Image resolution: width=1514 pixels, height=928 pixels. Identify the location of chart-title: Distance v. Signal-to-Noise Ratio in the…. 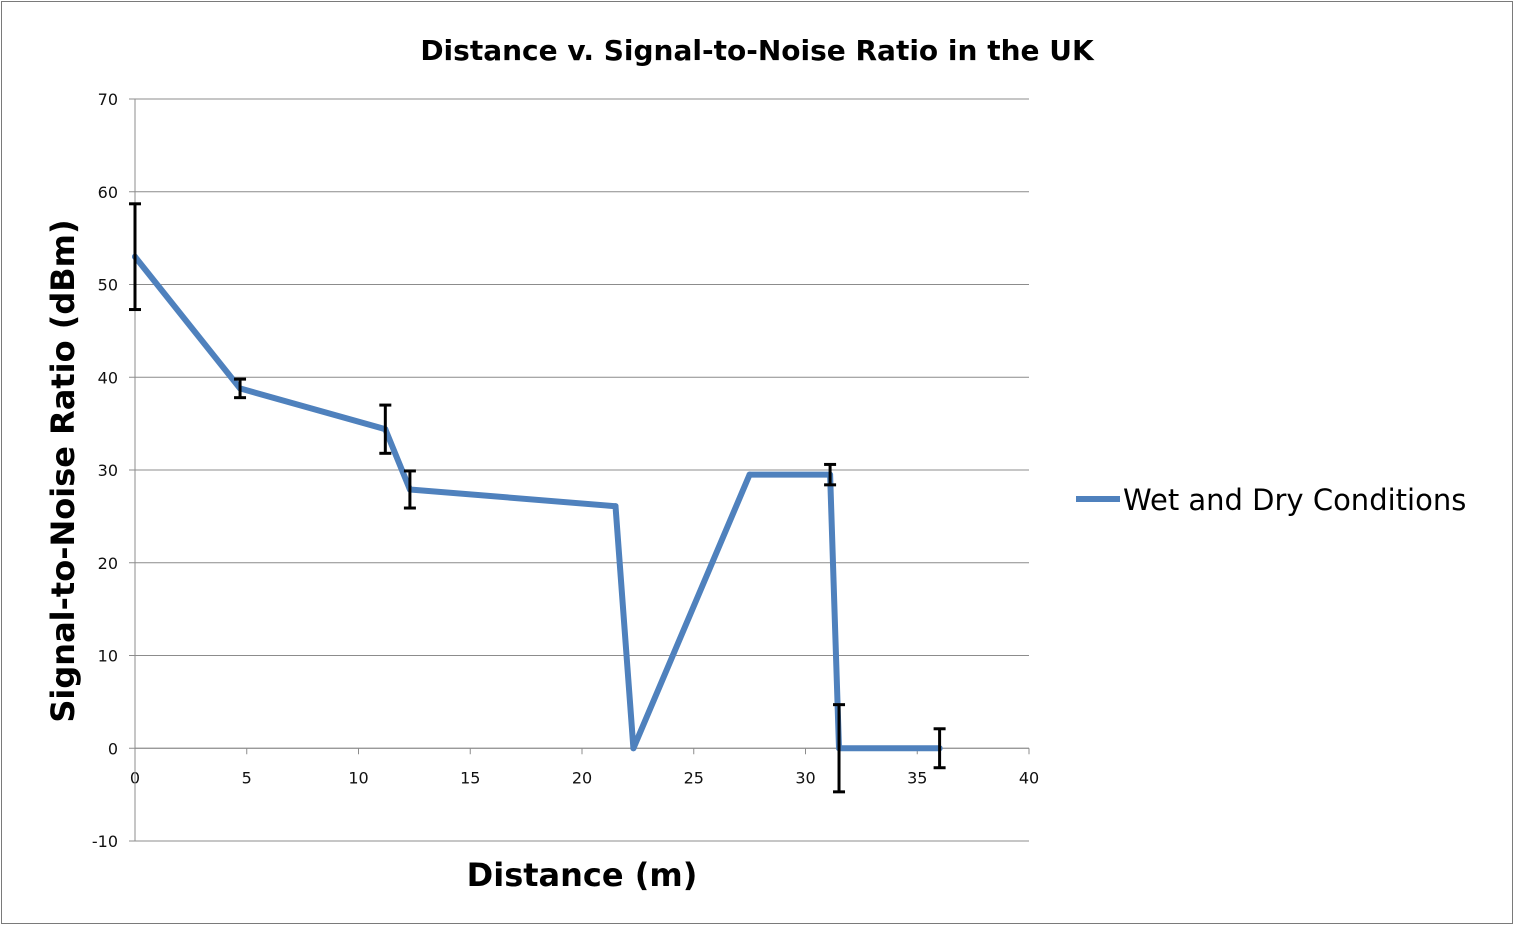
(757, 50).